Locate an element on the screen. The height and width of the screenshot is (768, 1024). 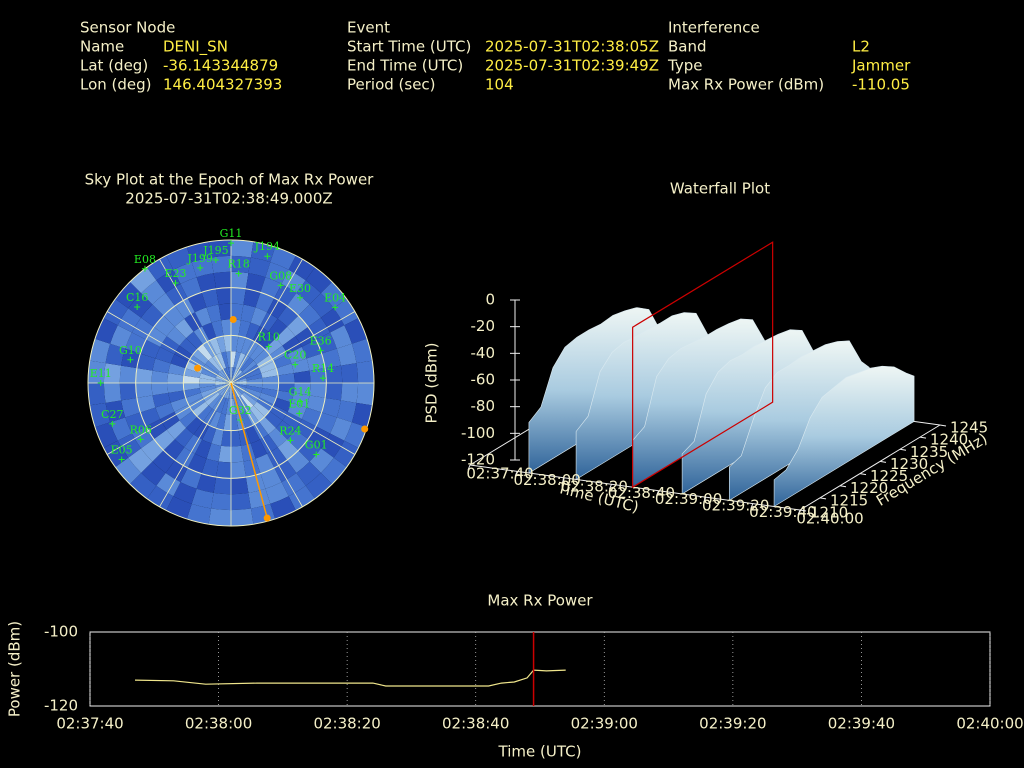
satellite-label: R24 is located at coordinates (290, 430).